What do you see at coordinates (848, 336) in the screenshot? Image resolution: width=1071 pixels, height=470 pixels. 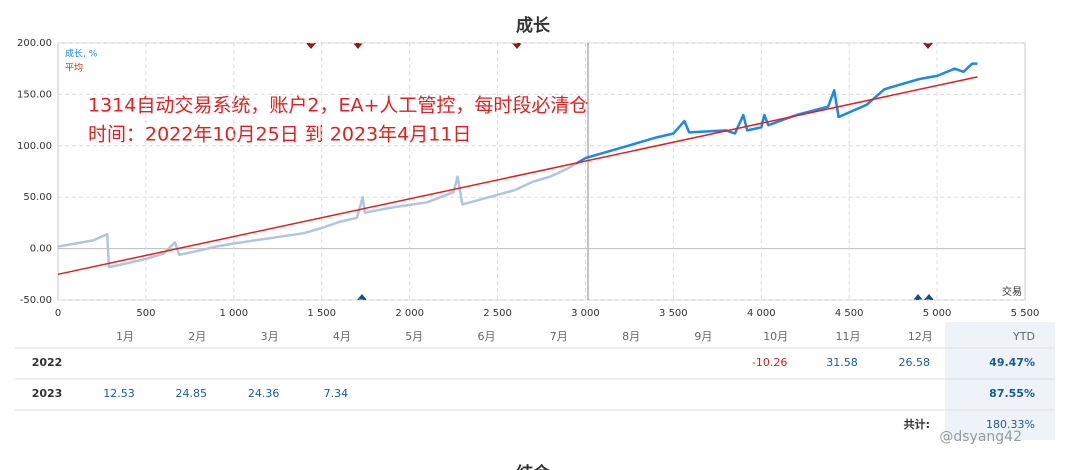 I see `table-header: 11月` at bounding box center [848, 336].